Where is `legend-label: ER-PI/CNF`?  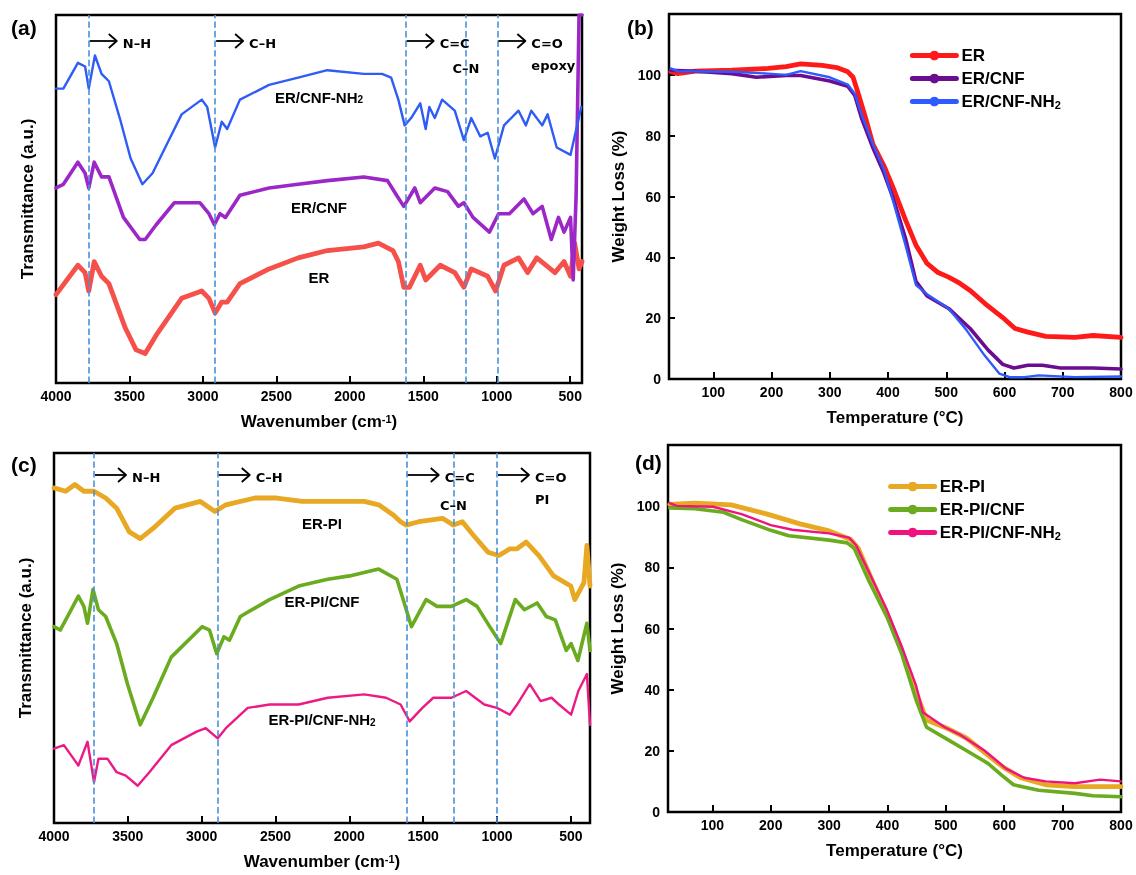
legend-label: ER-PI/CNF is located at coordinates (982, 509).